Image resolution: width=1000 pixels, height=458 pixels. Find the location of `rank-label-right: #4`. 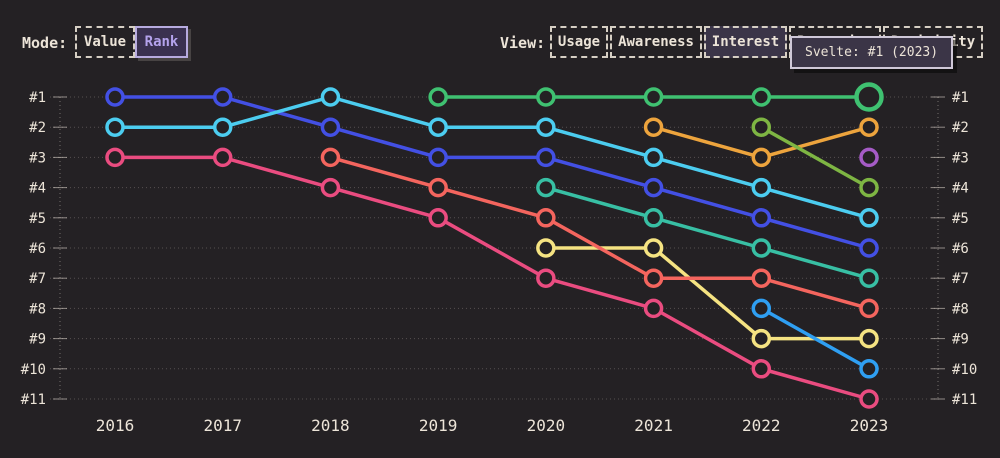

rank-label-right: #4 is located at coordinates (960, 189).